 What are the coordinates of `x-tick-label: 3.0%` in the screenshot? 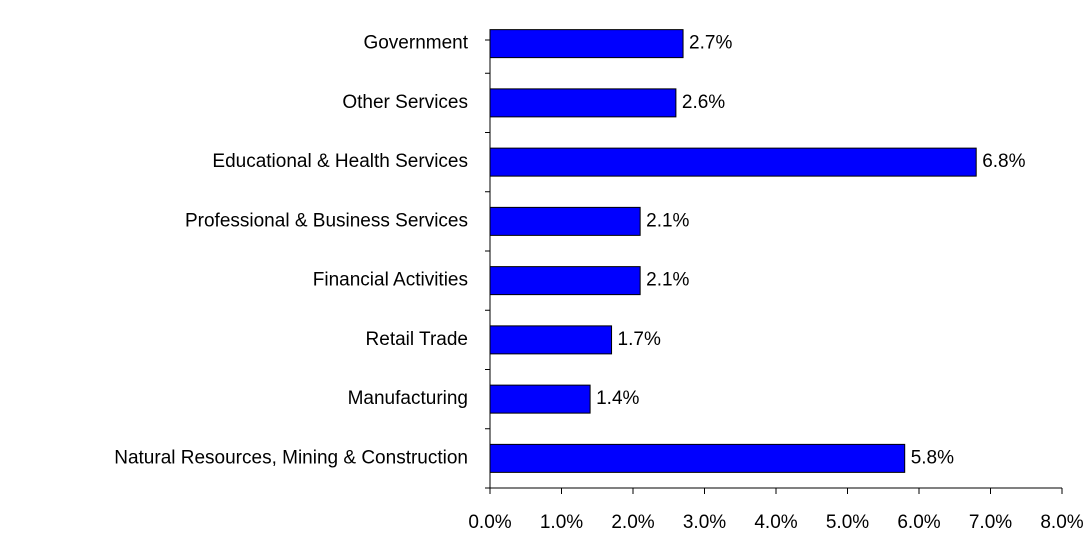 It's located at (704, 522).